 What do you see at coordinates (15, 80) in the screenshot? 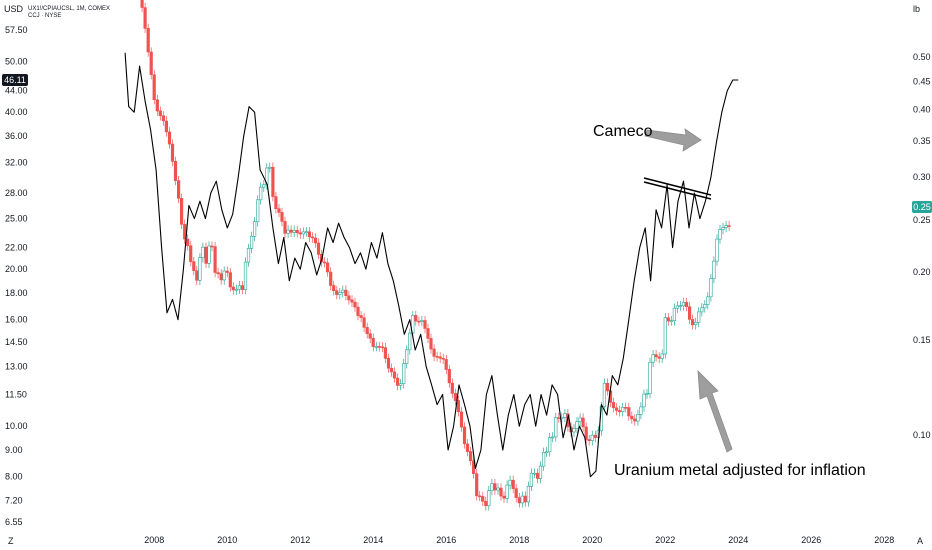
I see `left-last-value: 46.11` at bounding box center [15, 80].